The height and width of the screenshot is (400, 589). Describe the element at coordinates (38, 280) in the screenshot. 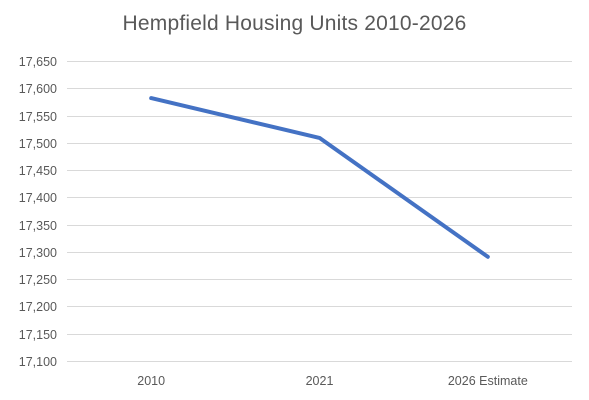

I see `y-tick-label: 17,250` at that location.